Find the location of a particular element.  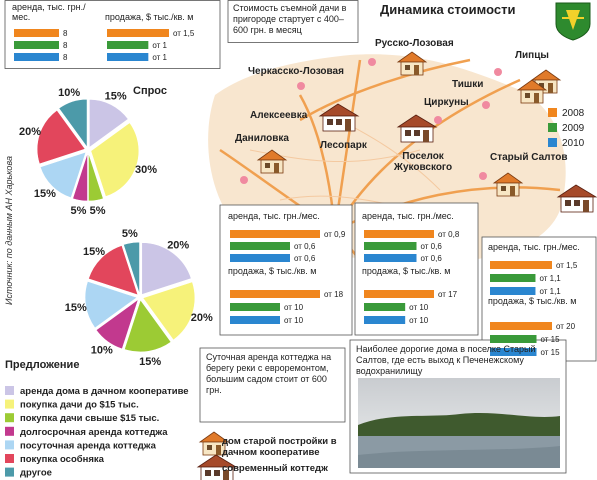

bar-label: от 0,8 is located at coordinates (449, 234).